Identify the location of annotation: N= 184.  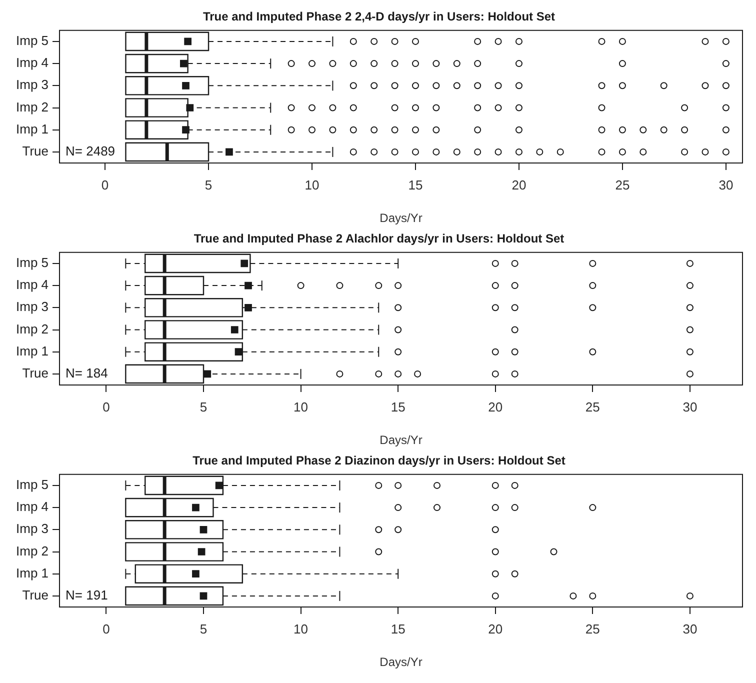
(87, 373).